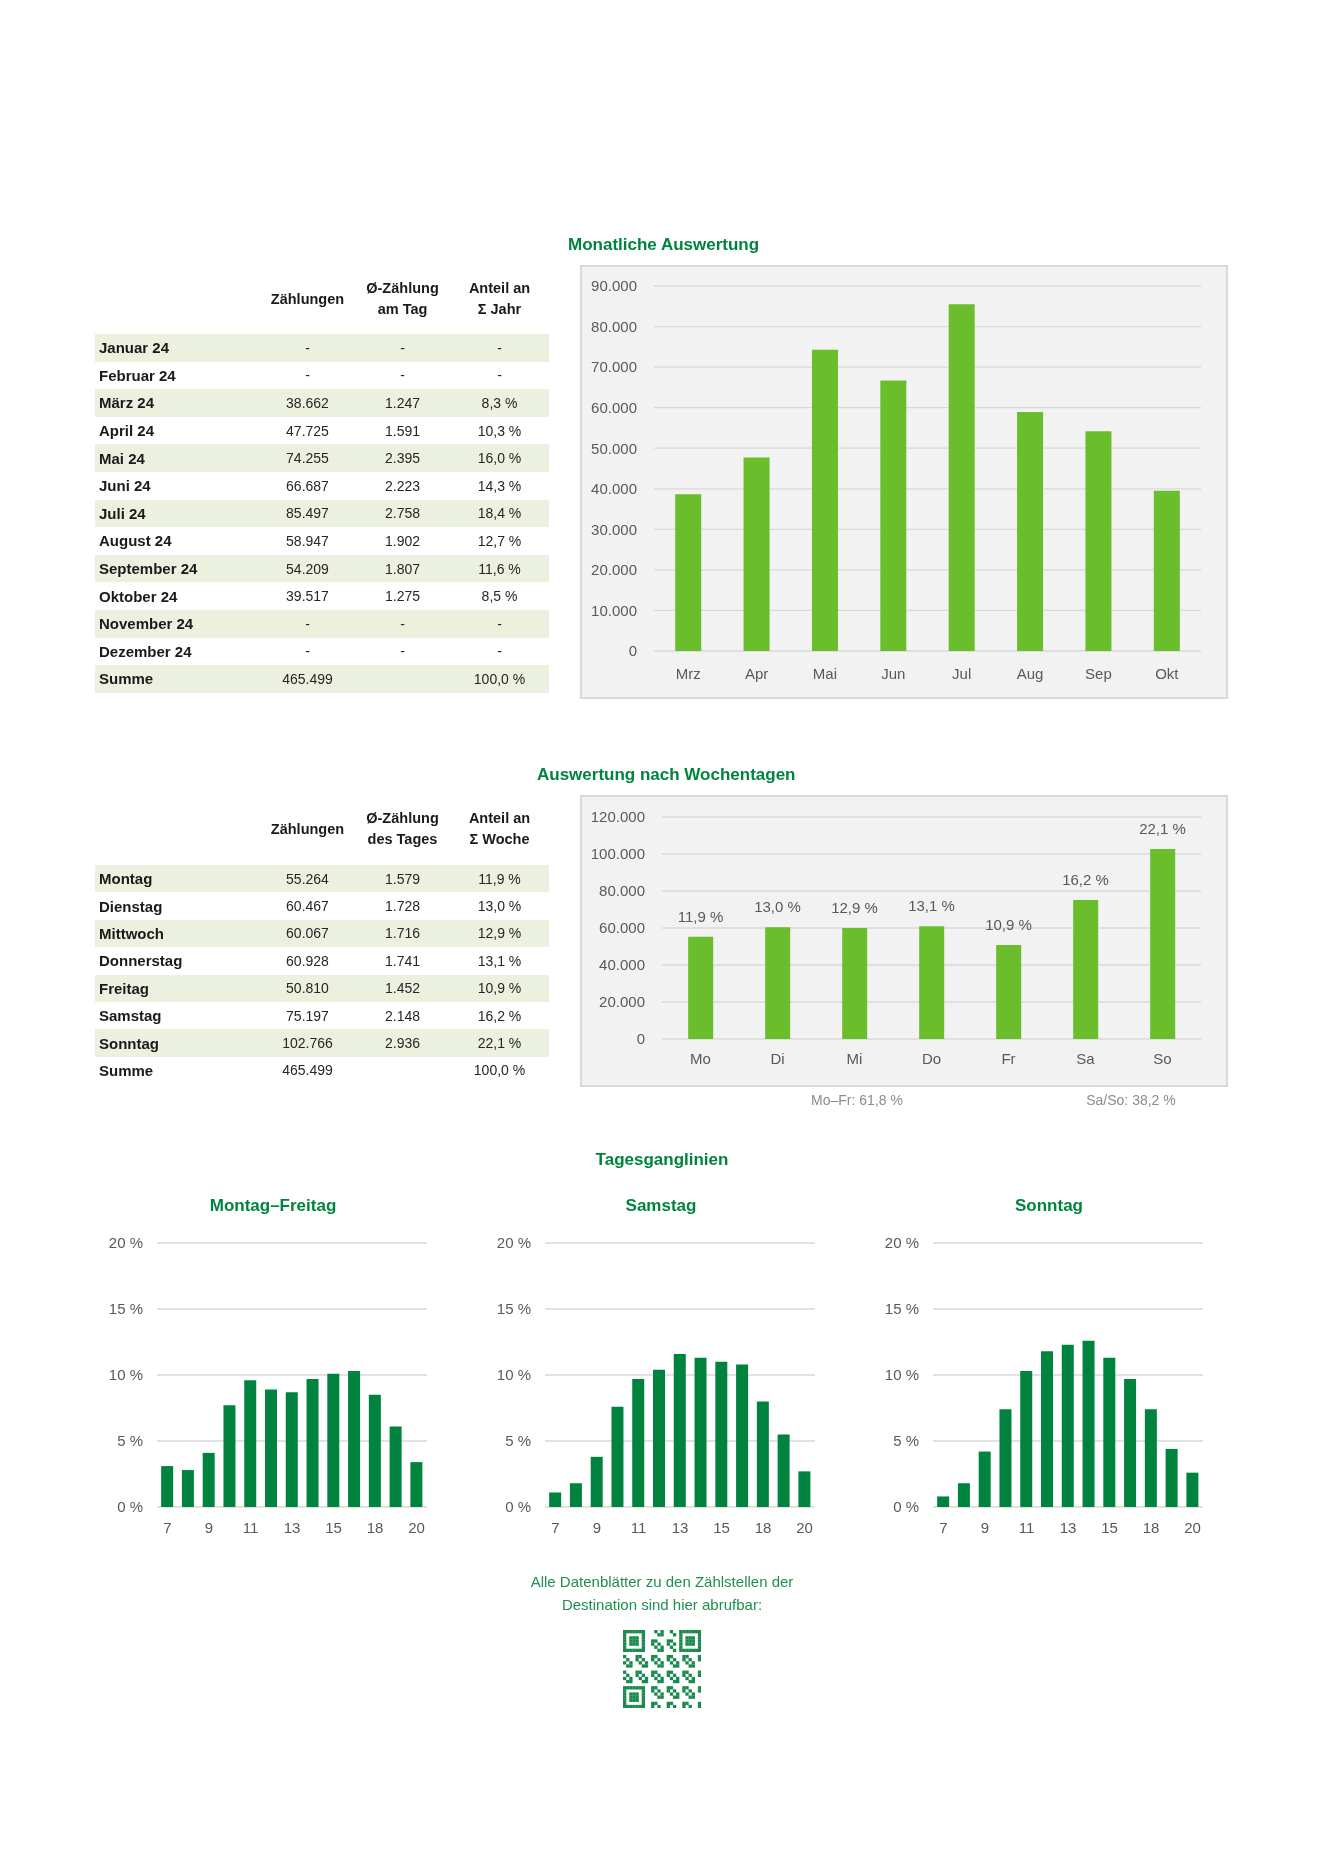 Image resolution: width=1323 pixels, height=1871 pixels. What do you see at coordinates (1008, 1058) in the screenshot?
I see `x-tick-label: Fr` at bounding box center [1008, 1058].